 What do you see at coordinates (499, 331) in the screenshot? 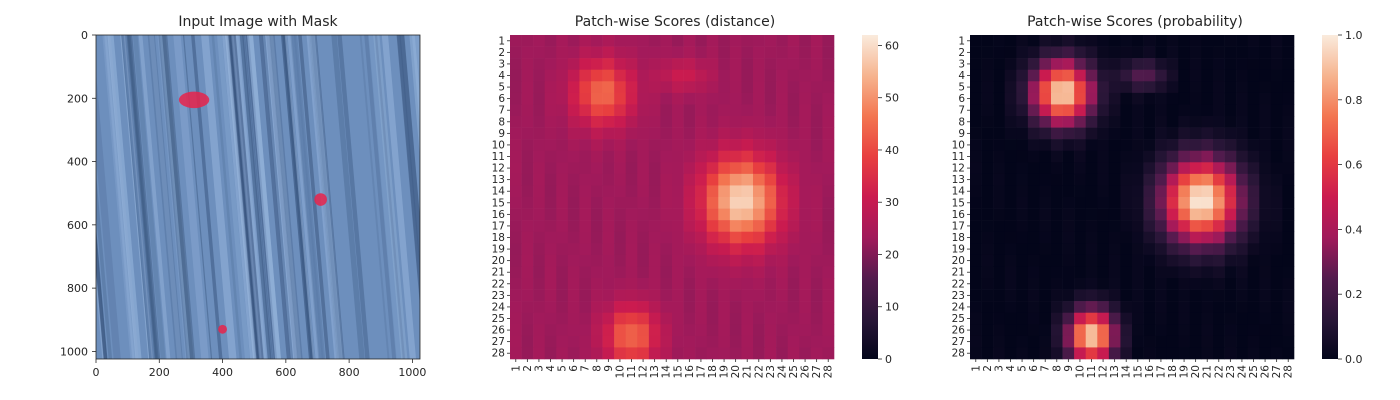
I see `row-tick-label: 26` at bounding box center [499, 331].